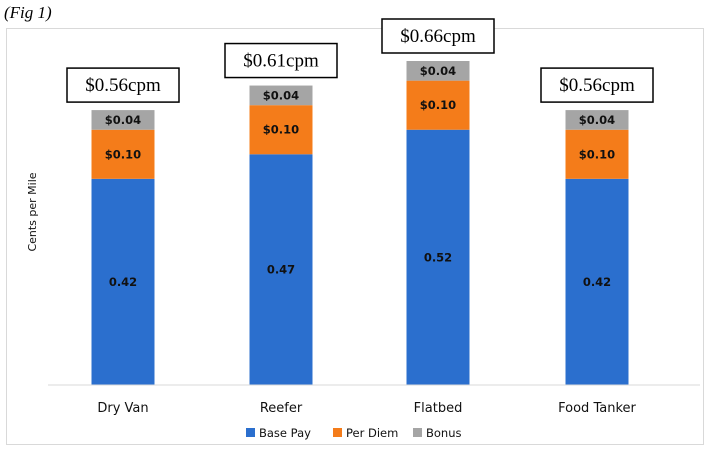 This screenshot has height=450, width=709. What do you see at coordinates (438, 408) in the screenshot?
I see `x-tick-label: Flatbed` at bounding box center [438, 408].